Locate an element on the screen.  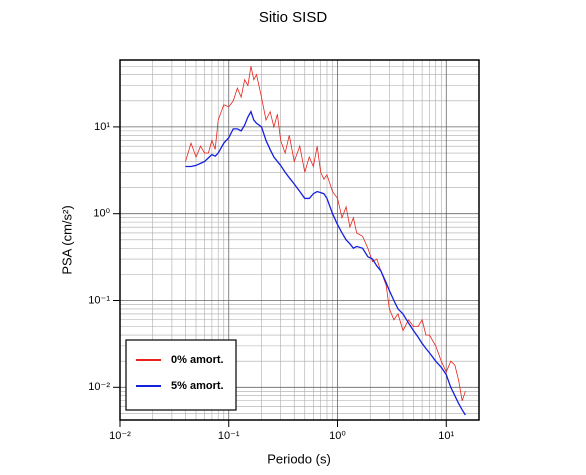
y-tick-label: 10¹ is located at coordinates (102, 127).